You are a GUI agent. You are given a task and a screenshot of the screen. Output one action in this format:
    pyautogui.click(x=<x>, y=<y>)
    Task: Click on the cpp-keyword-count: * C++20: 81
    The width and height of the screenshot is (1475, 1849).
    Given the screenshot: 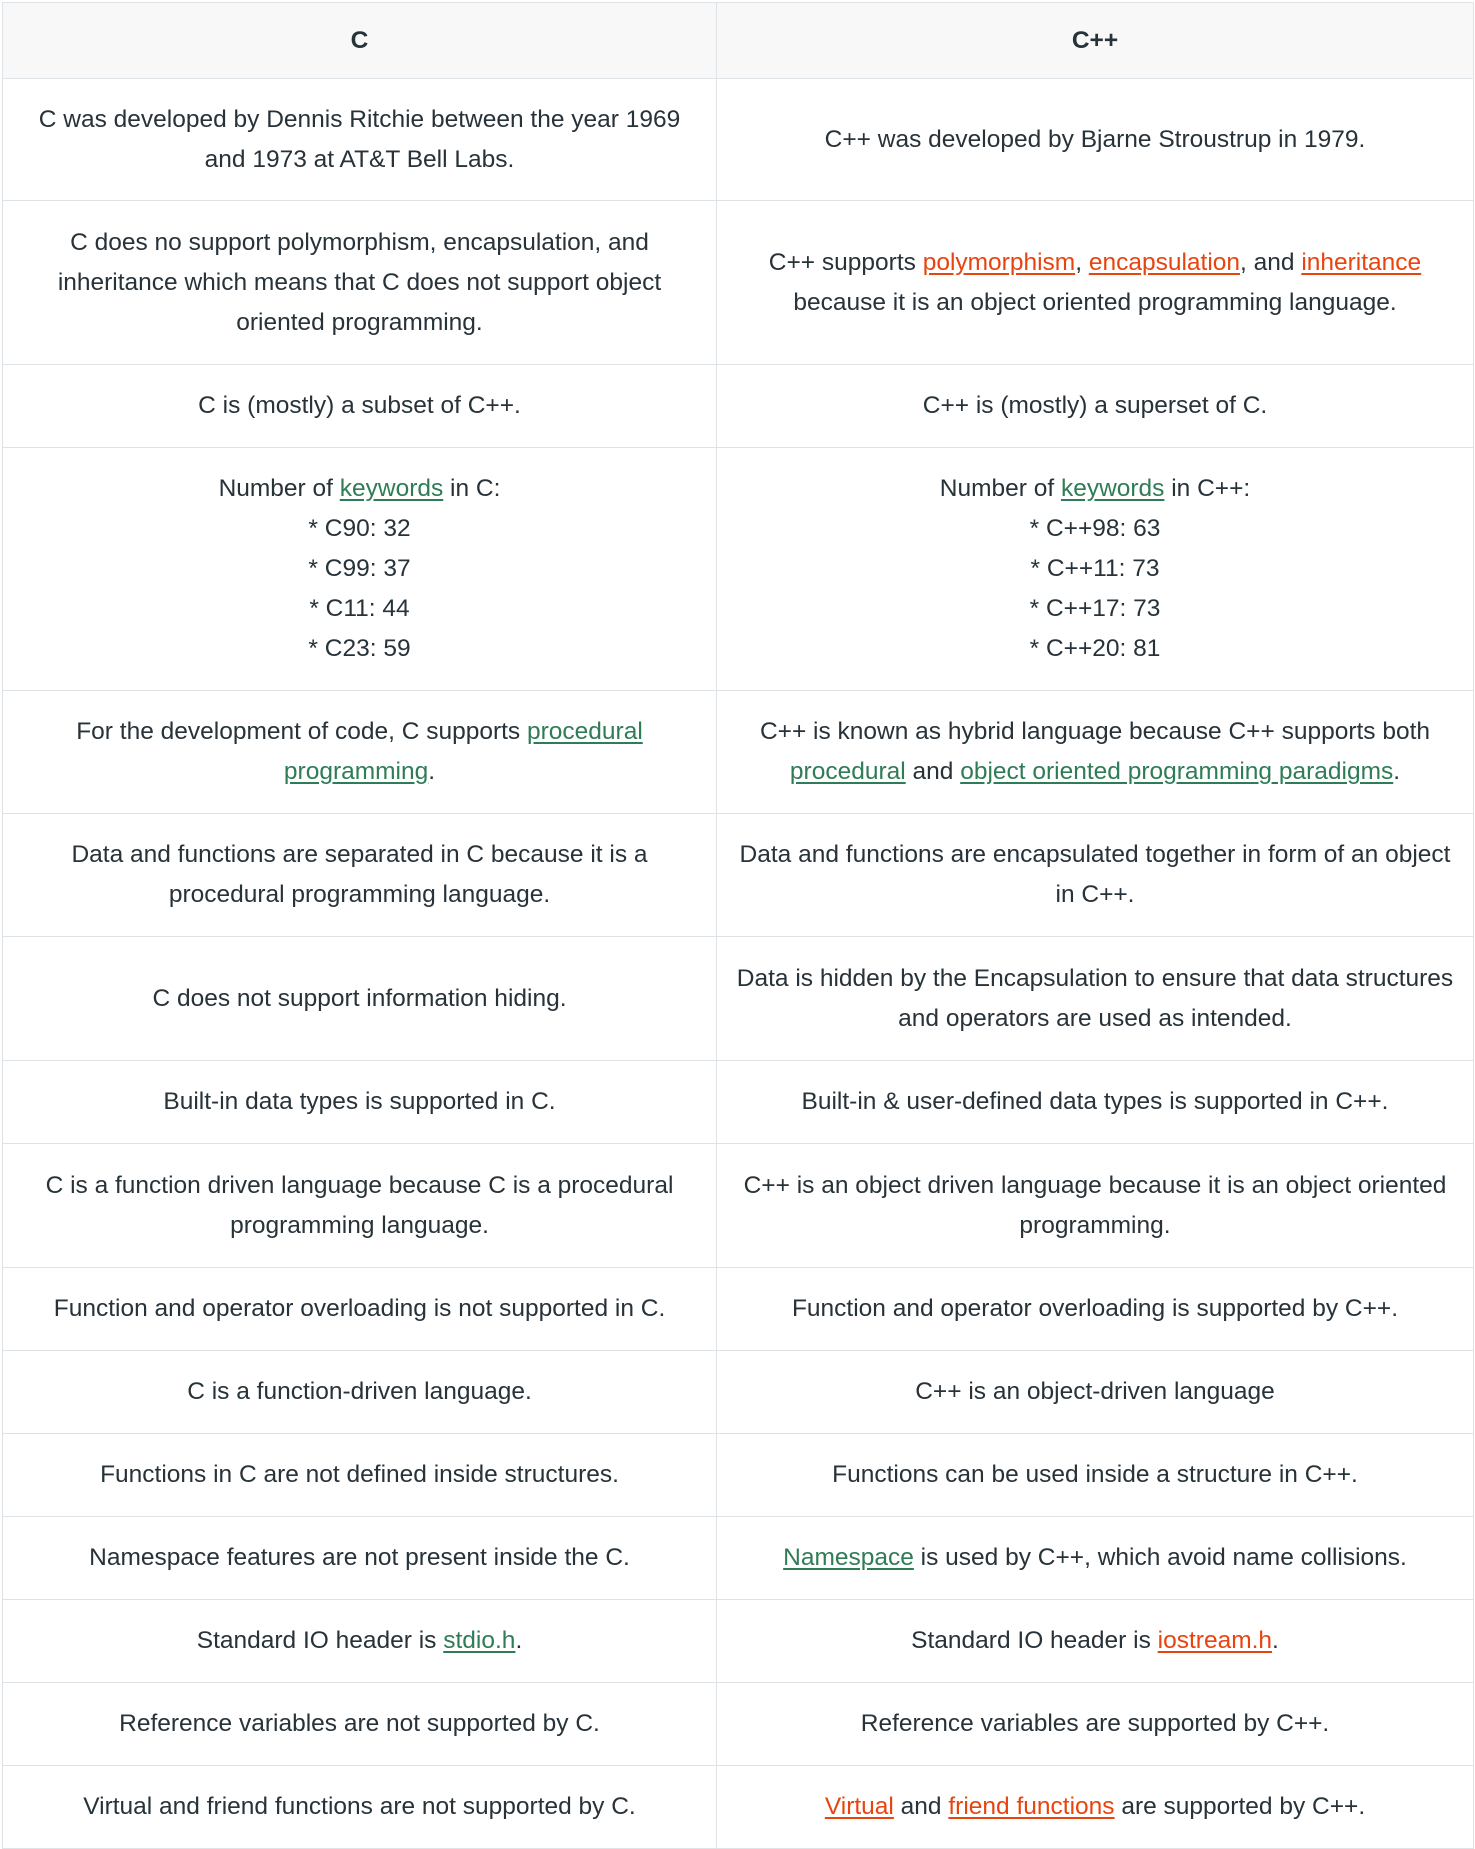 What is the action you would take?
    pyautogui.click(x=1095, y=648)
    